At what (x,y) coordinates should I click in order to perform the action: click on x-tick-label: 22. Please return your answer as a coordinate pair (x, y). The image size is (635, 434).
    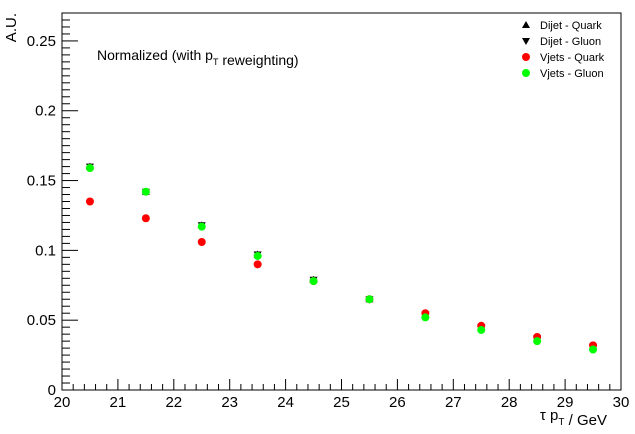
    Looking at the image, I should click on (173, 402).